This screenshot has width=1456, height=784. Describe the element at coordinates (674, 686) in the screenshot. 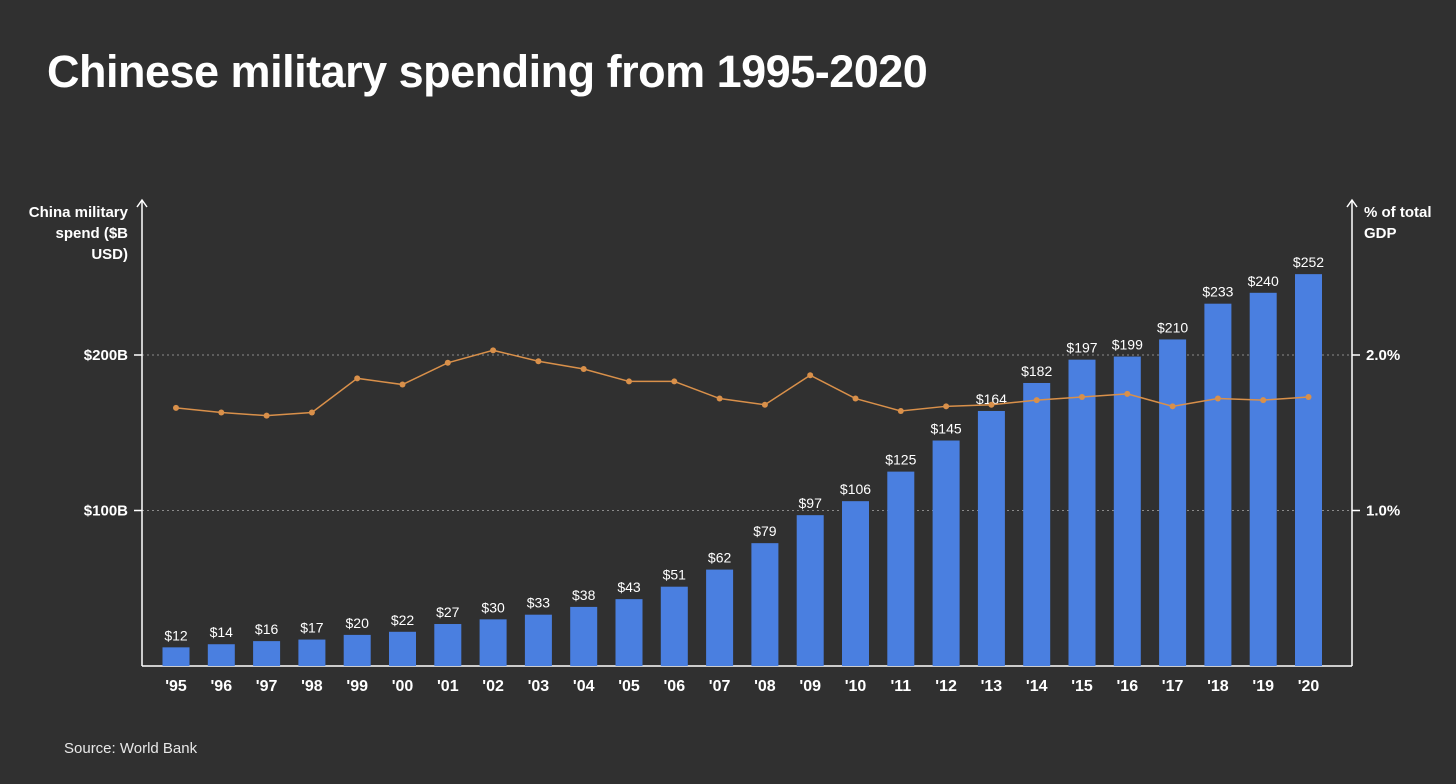

I see `x-axis-tick-label: '06` at that location.